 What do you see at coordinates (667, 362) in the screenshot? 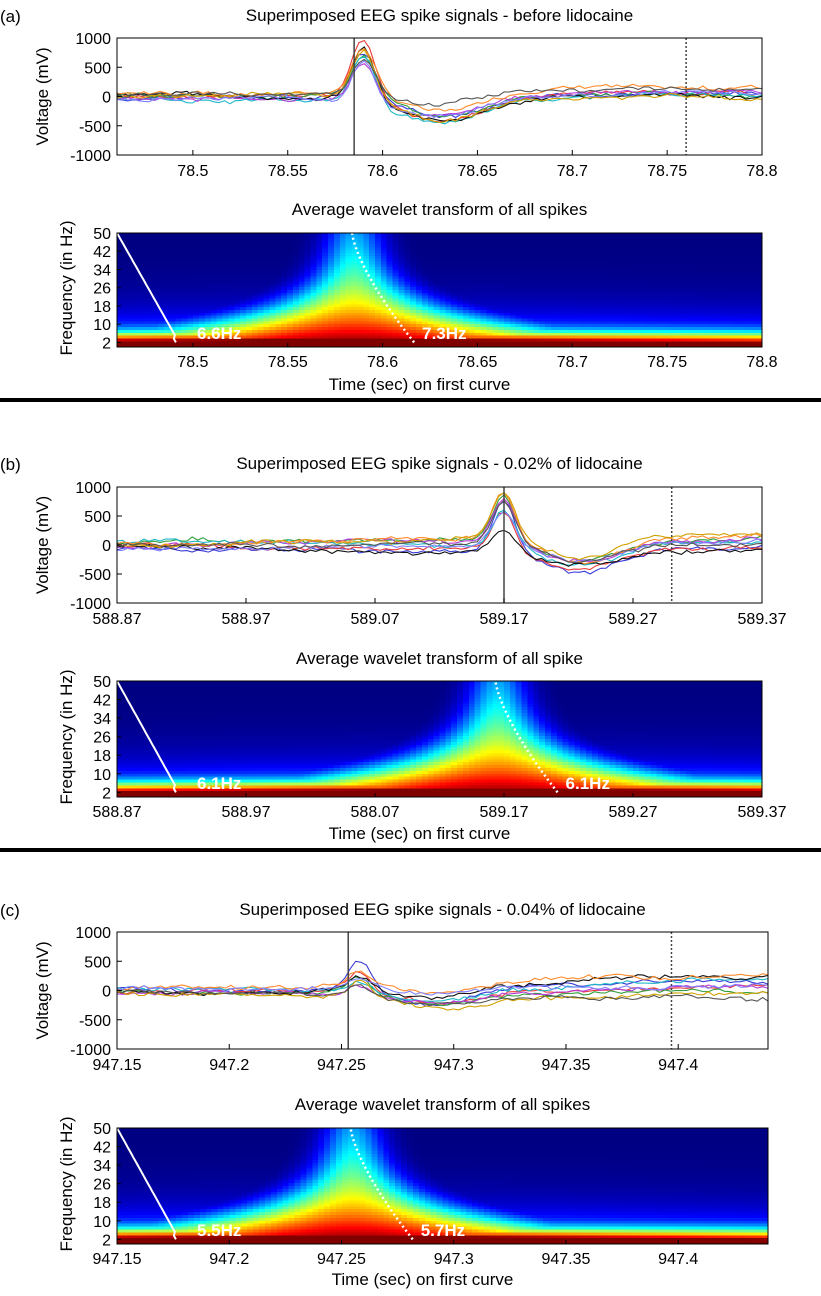
I see `x-tick-label: 78.75` at bounding box center [667, 362].